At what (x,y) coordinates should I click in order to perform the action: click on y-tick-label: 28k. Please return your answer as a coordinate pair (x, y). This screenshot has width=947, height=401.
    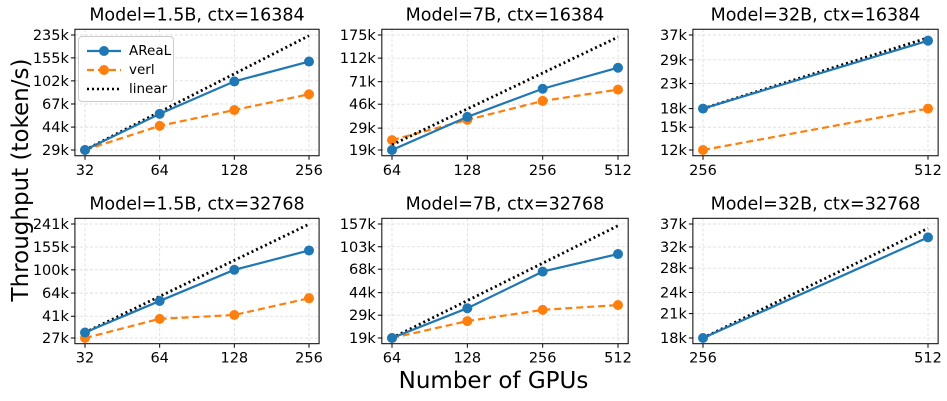
    Looking at the image, I should click on (673, 269).